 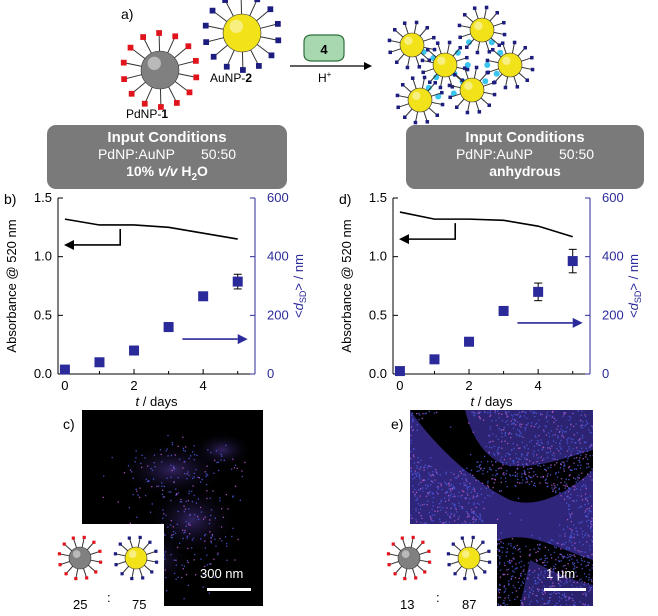 I want to click on ratio-legend-c, so click(x=110, y=570).